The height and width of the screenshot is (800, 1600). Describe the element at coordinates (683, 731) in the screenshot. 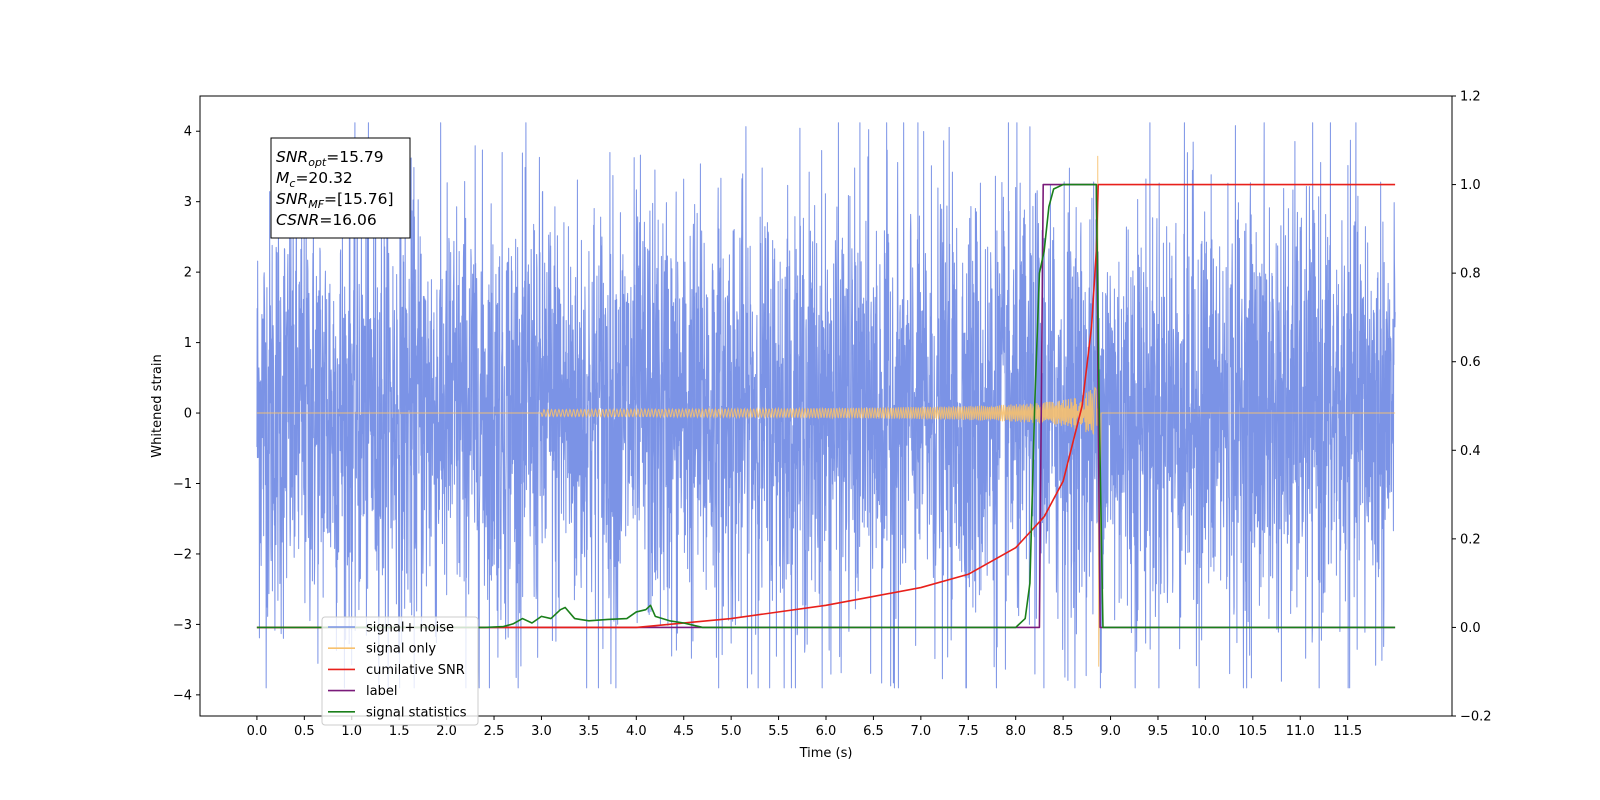

I see `x-tick-label: 4.5` at that location.